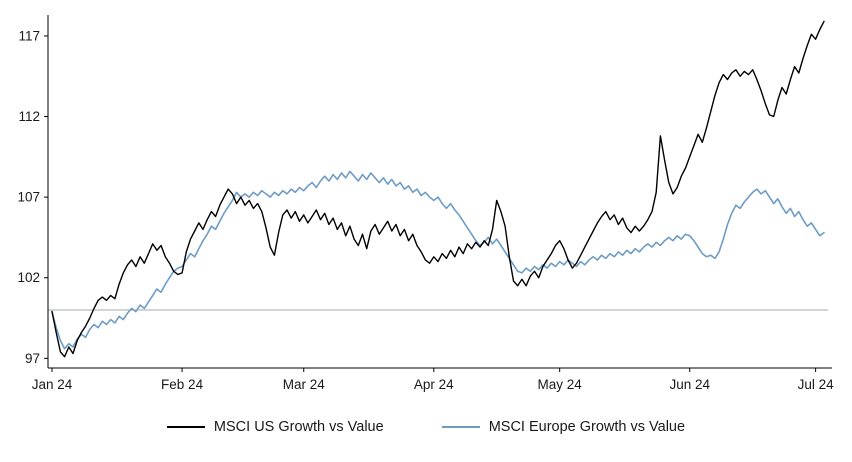 Image resolution: width=852 pixels, height=462 pixels. What do you see at coordinates (182, 384) in the screenshot?
I see `x-tick-label: Feb 24` at bounding box center [182, 384].